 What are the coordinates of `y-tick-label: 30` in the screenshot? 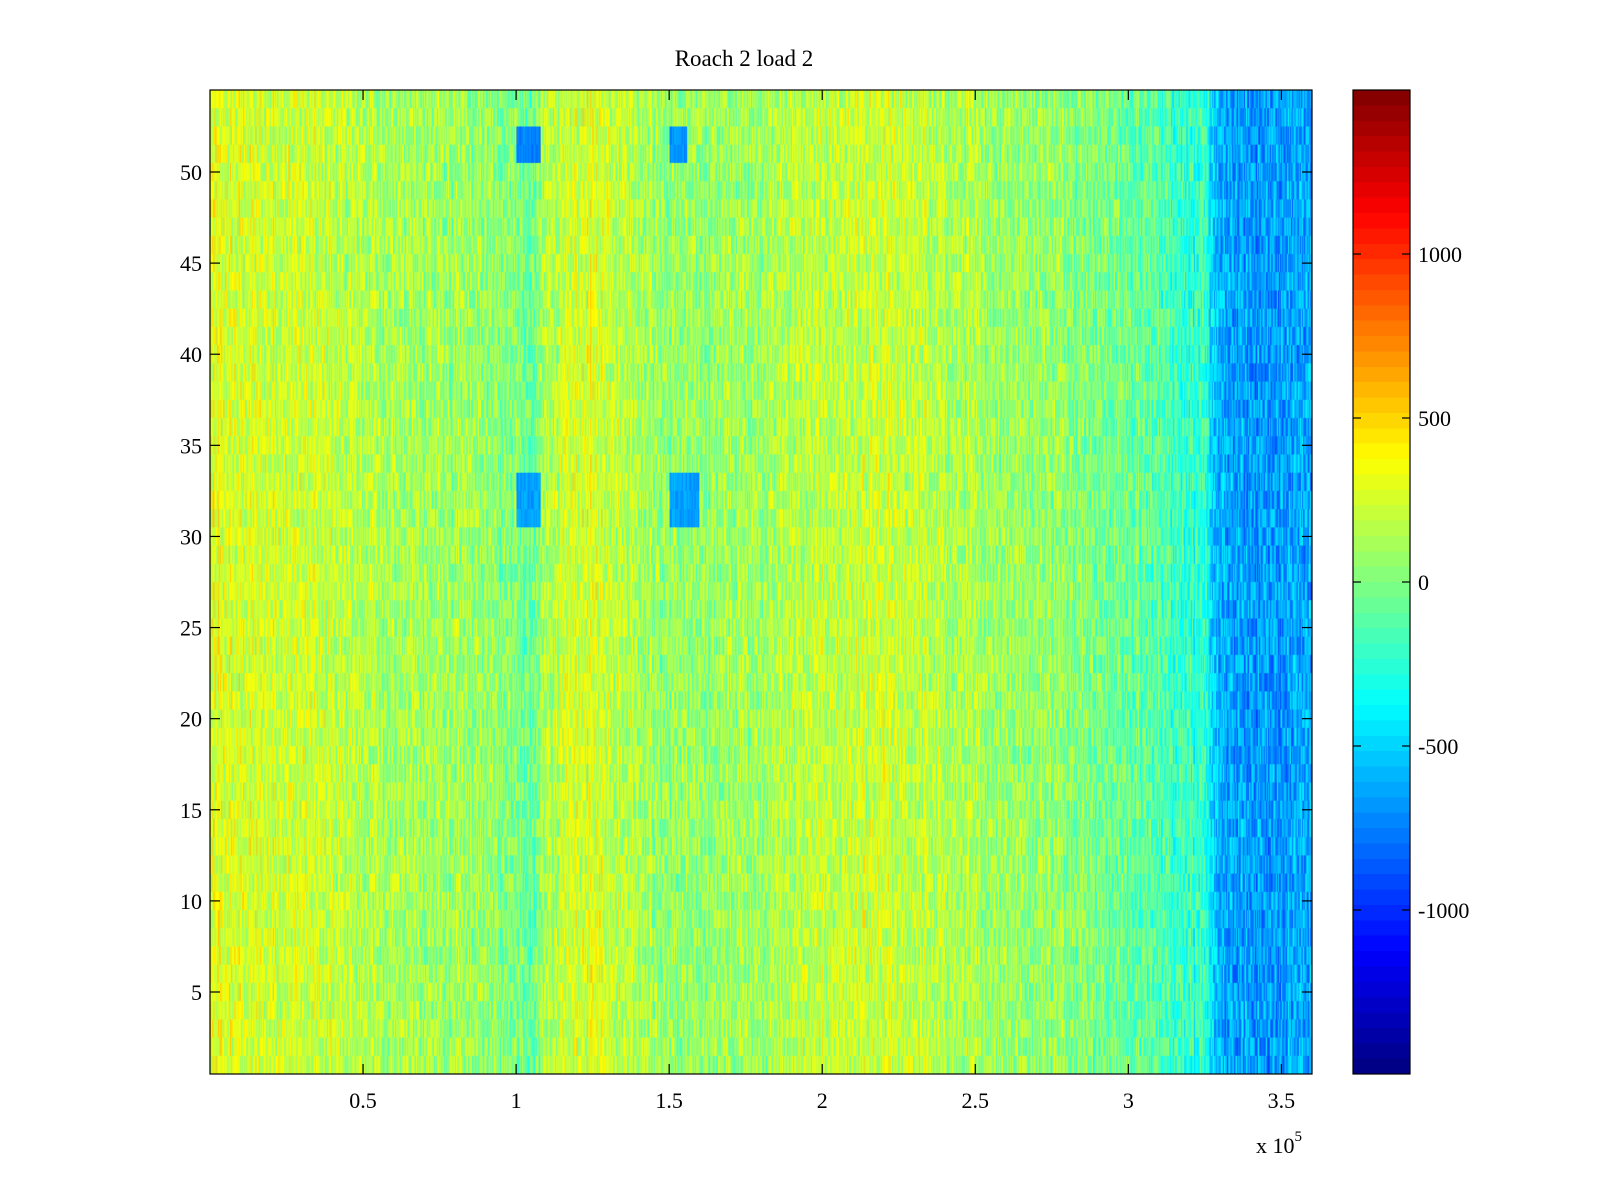 It's located at (191, 536).